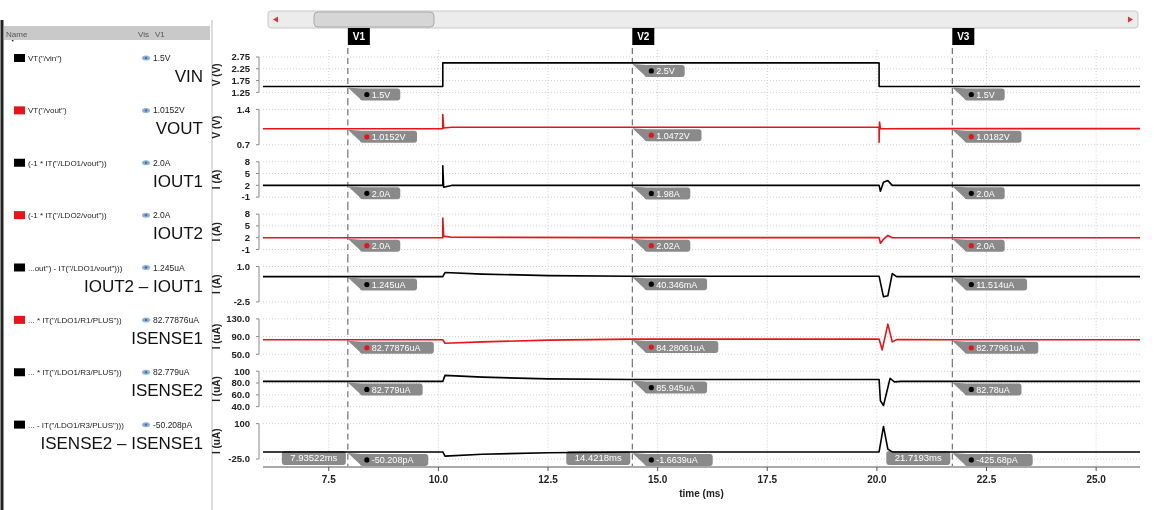 The width and height of the screenshot is (1154, 510). I want to click on annotation: -50.208pA, so click(392, 460).